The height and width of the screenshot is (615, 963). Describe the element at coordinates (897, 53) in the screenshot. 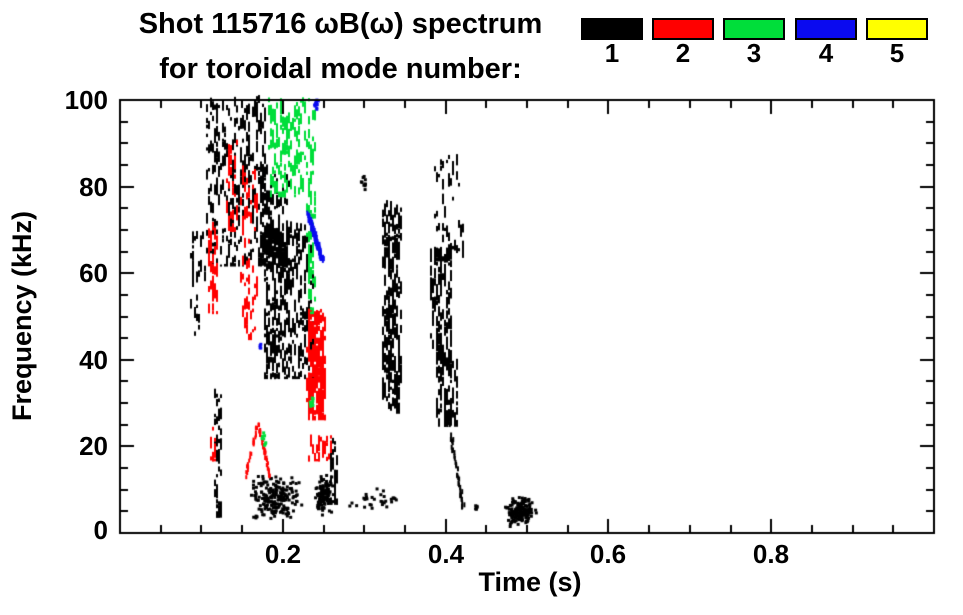

I see `legend-label-mode-5: 5` at that location.